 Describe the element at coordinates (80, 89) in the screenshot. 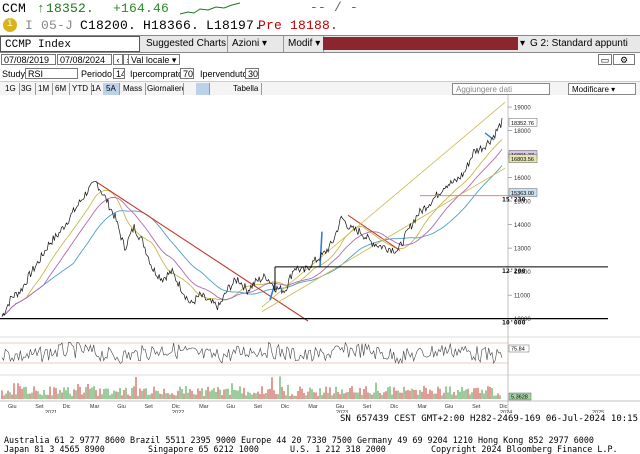

I see `range-tab: YTD` at that location.